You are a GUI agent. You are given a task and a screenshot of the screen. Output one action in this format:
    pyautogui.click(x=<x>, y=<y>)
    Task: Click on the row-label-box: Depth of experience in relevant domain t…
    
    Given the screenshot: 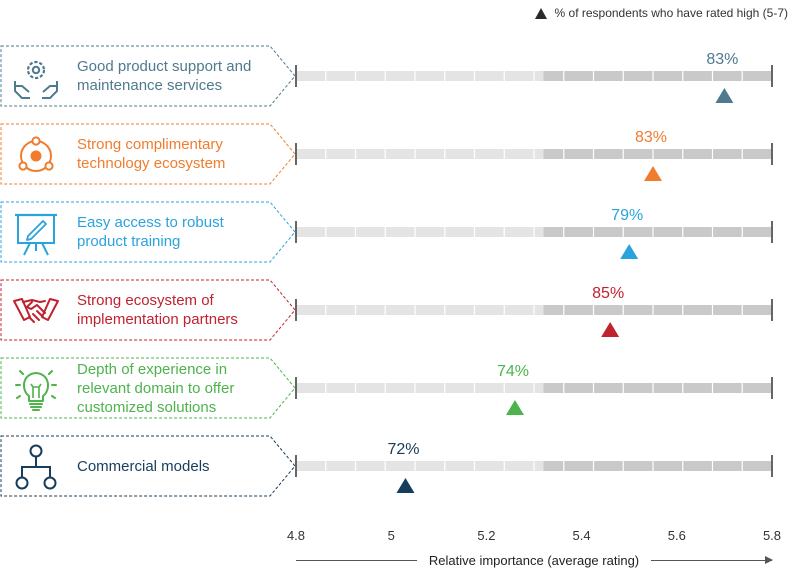 What is the action you would take?
    pyautogui.click(x=148, y=388)
    